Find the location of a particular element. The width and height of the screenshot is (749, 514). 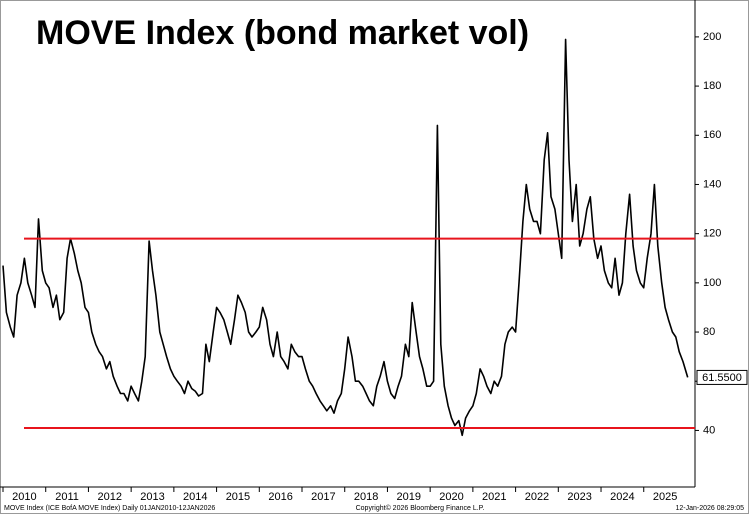

y-tick-label: 180 is located at coordinates (712, 86).